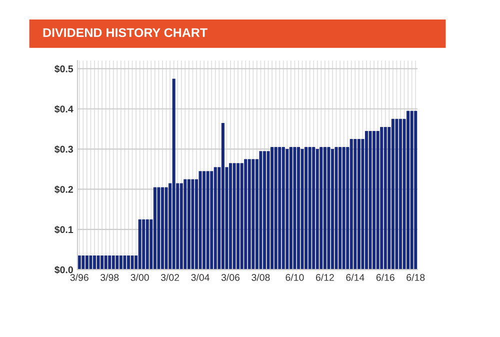 The height and width of the screenshot is (337, 500). What do you see at coordinates (200, 277) in the screenshot?
I see `x-tick-label: 3/04` at bounding box center [200, 277].